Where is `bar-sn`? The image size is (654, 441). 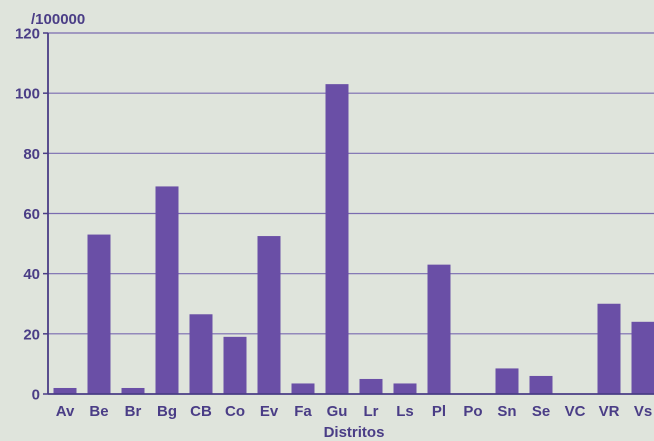 bar-sn is located at coordinates (507, 381).